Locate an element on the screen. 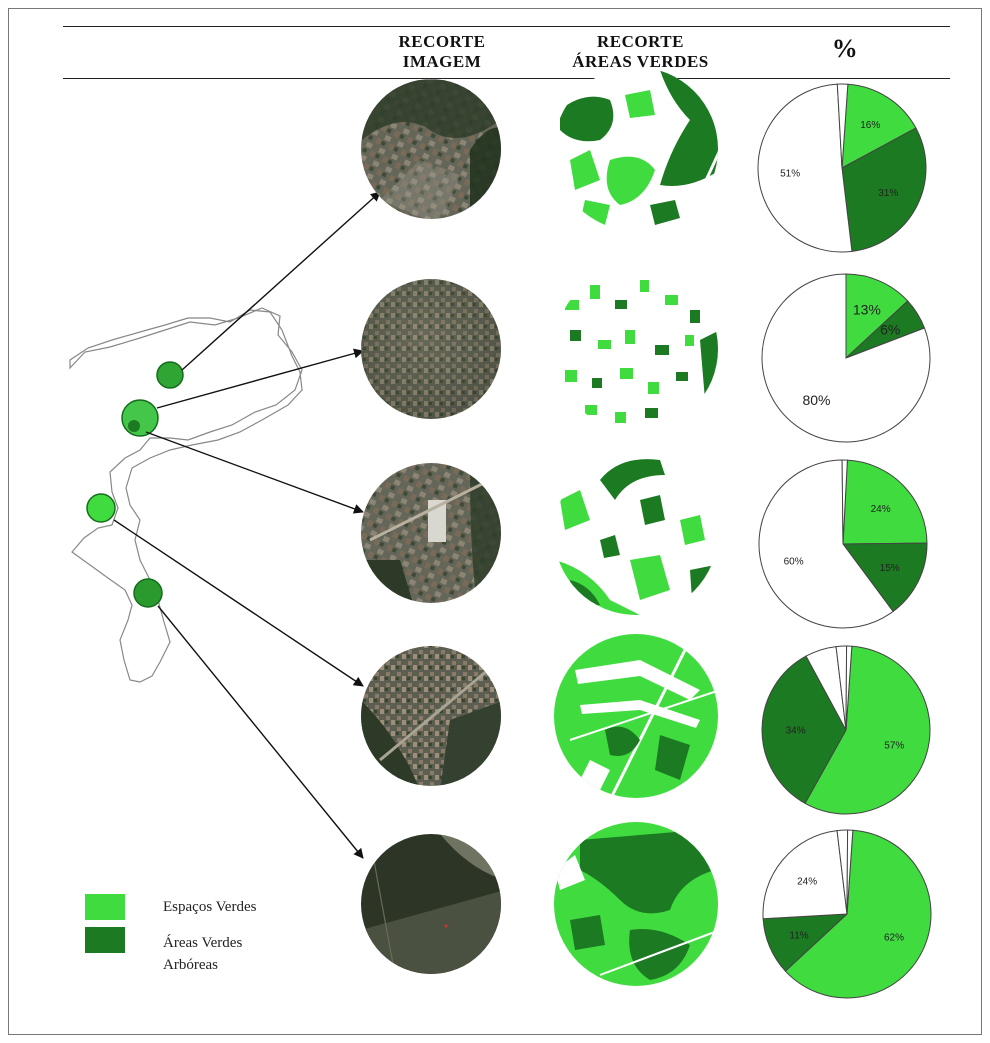 This screenshot has height=1043, width=990. pie-1-label-3: 51% is located at coordinates (790, 174).